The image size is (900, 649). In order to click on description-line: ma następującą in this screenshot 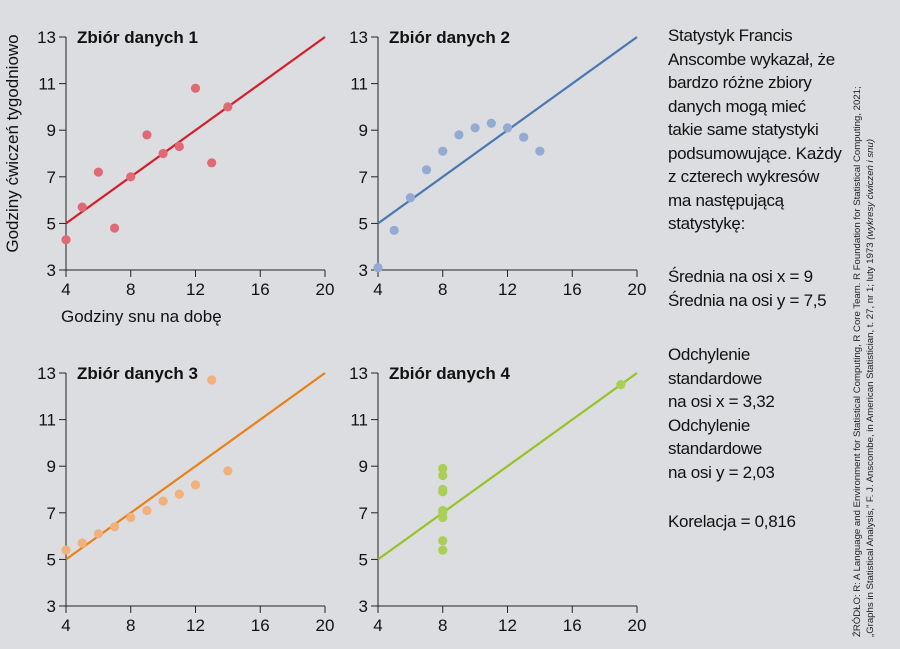, I will do `click(726, 200)`.